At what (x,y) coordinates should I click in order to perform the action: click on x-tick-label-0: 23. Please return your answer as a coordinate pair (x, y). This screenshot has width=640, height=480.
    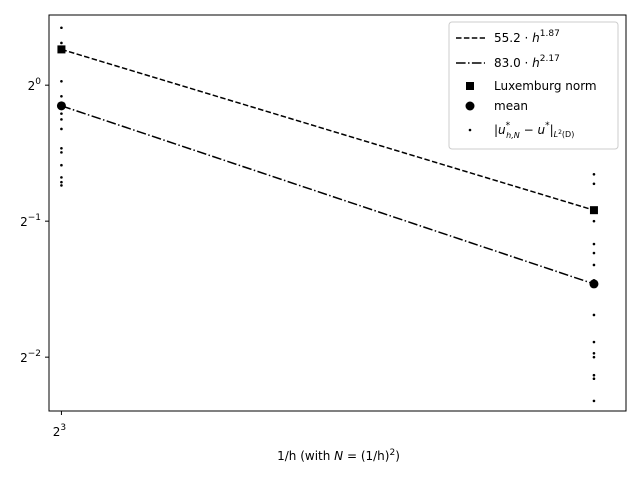
    Looking at the image, I should click on (59, 431).